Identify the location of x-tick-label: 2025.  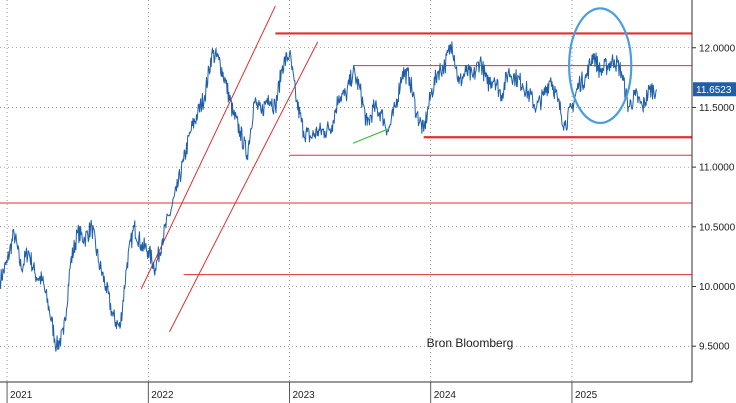
(586, 395).